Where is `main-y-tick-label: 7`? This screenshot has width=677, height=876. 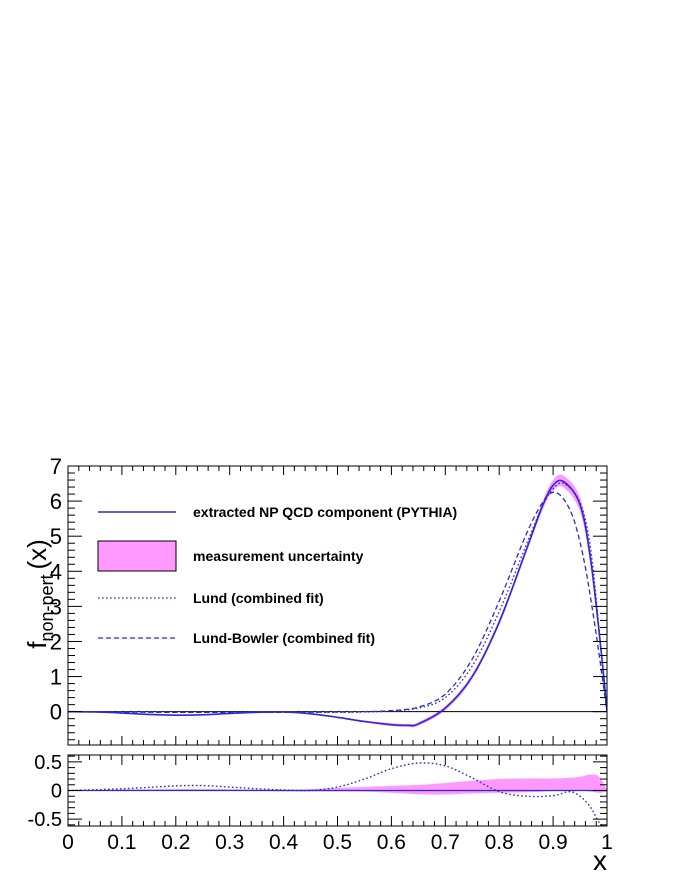 main-y-tick-label: 7 is located at coordinates (56, 466).